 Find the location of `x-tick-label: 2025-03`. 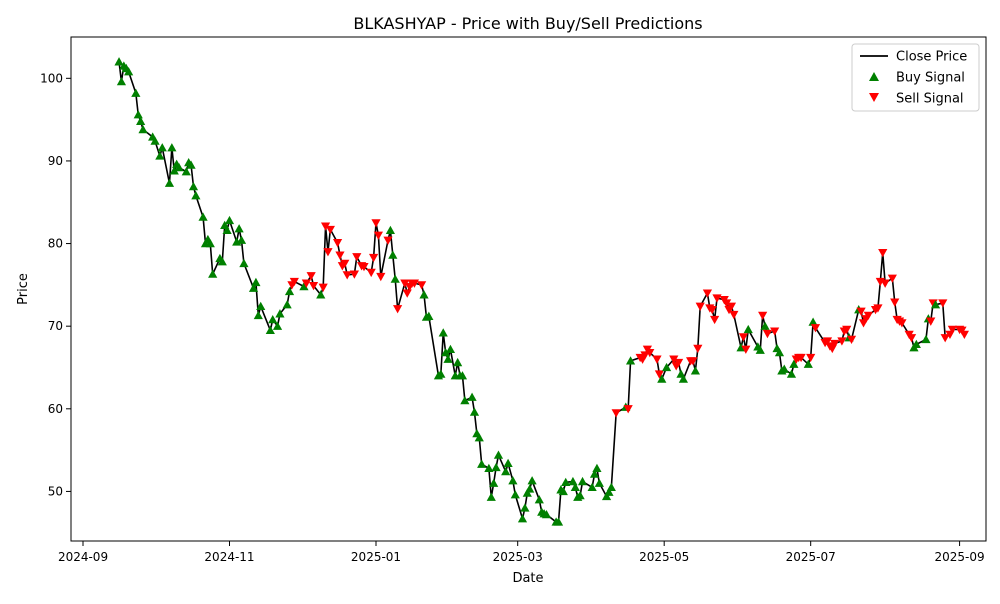

x-tick-label: 2025-03 is located at coordinates (518, 557).